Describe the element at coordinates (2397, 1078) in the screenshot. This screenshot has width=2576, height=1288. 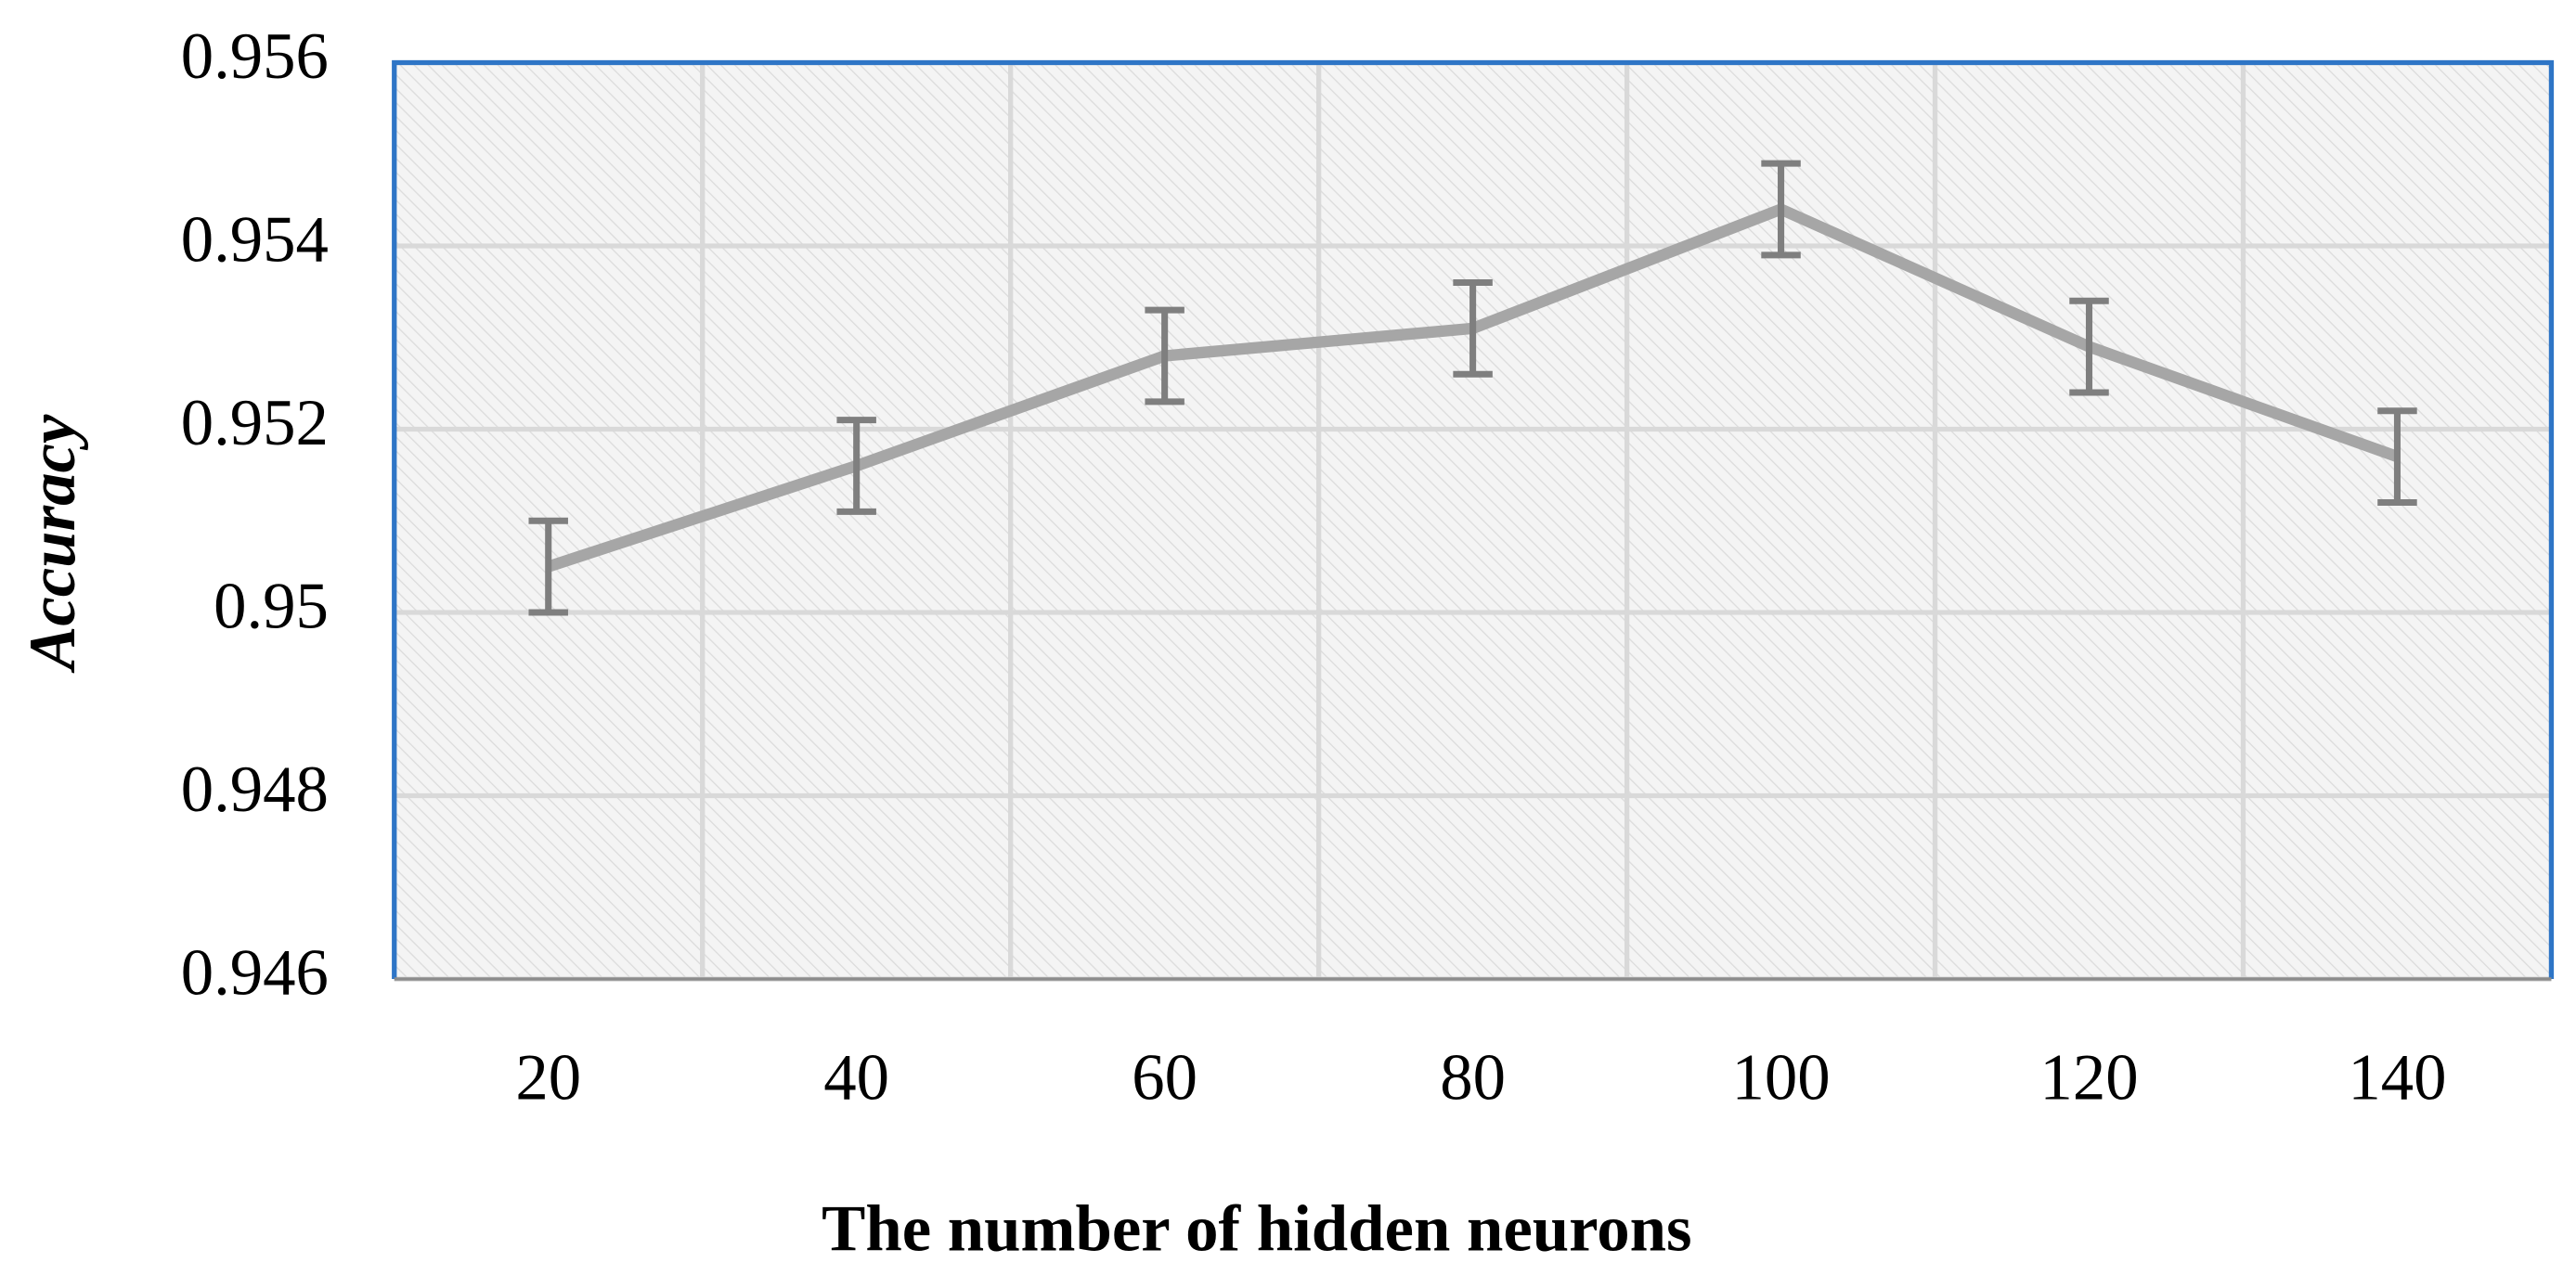
I see `x-tick-label: 140` at that location.